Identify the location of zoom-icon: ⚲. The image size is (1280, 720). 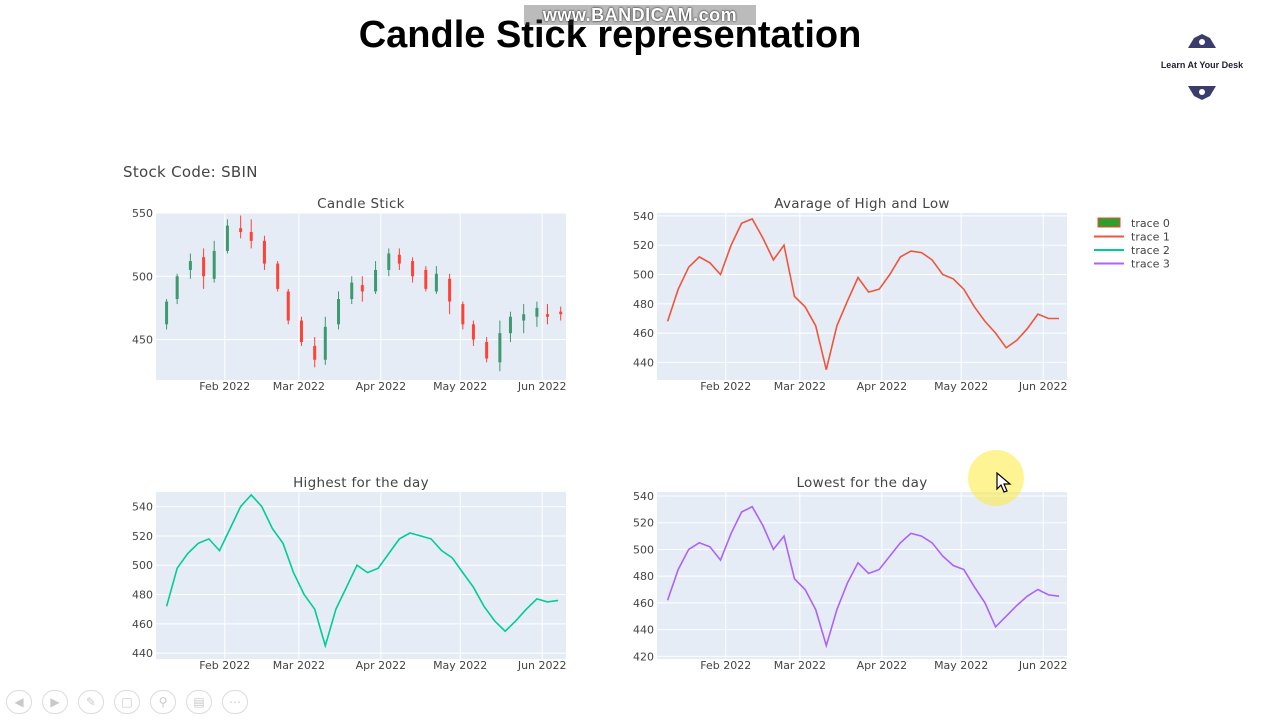
(163, 702).